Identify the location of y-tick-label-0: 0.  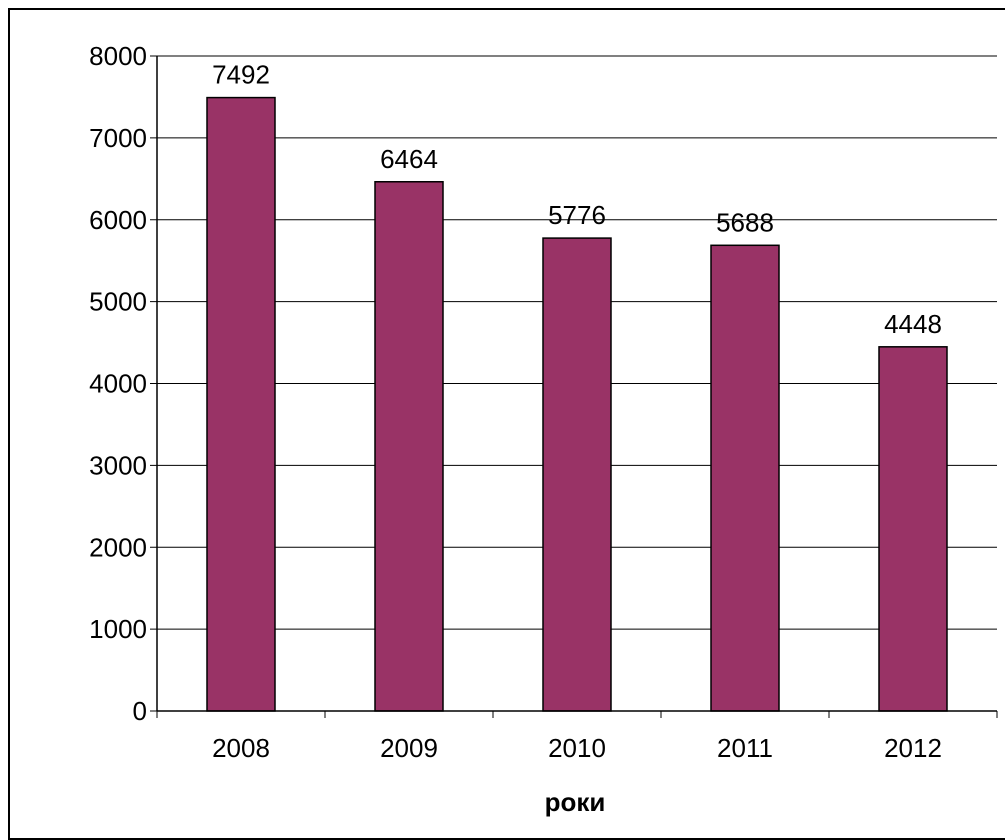
(140, 711).